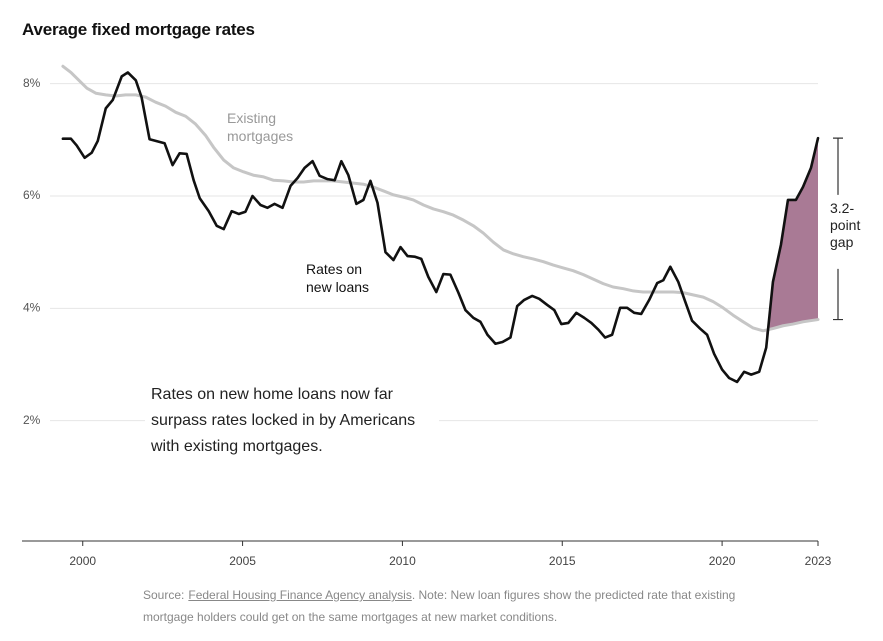  What do you see at coordinates (562, 561) in the screenshot?
I see `x-tick-label: 2015` at bounding box center [562, 561].